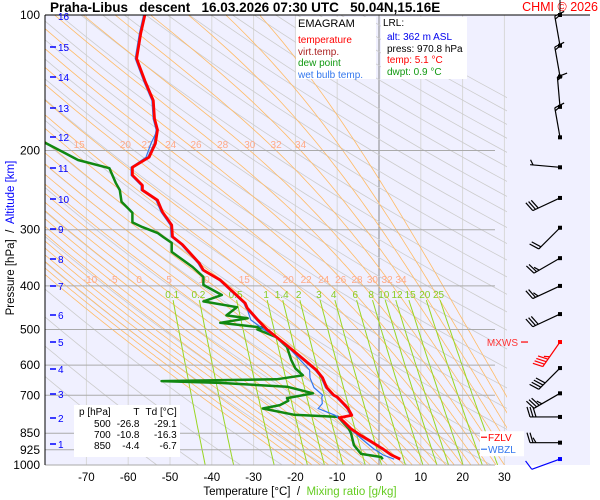 The height and width of the screenshot is (500, 600). Describe the element at coordinates (30, 330) in the screenshot. I see `pressure-tick-label: 500` at that location.